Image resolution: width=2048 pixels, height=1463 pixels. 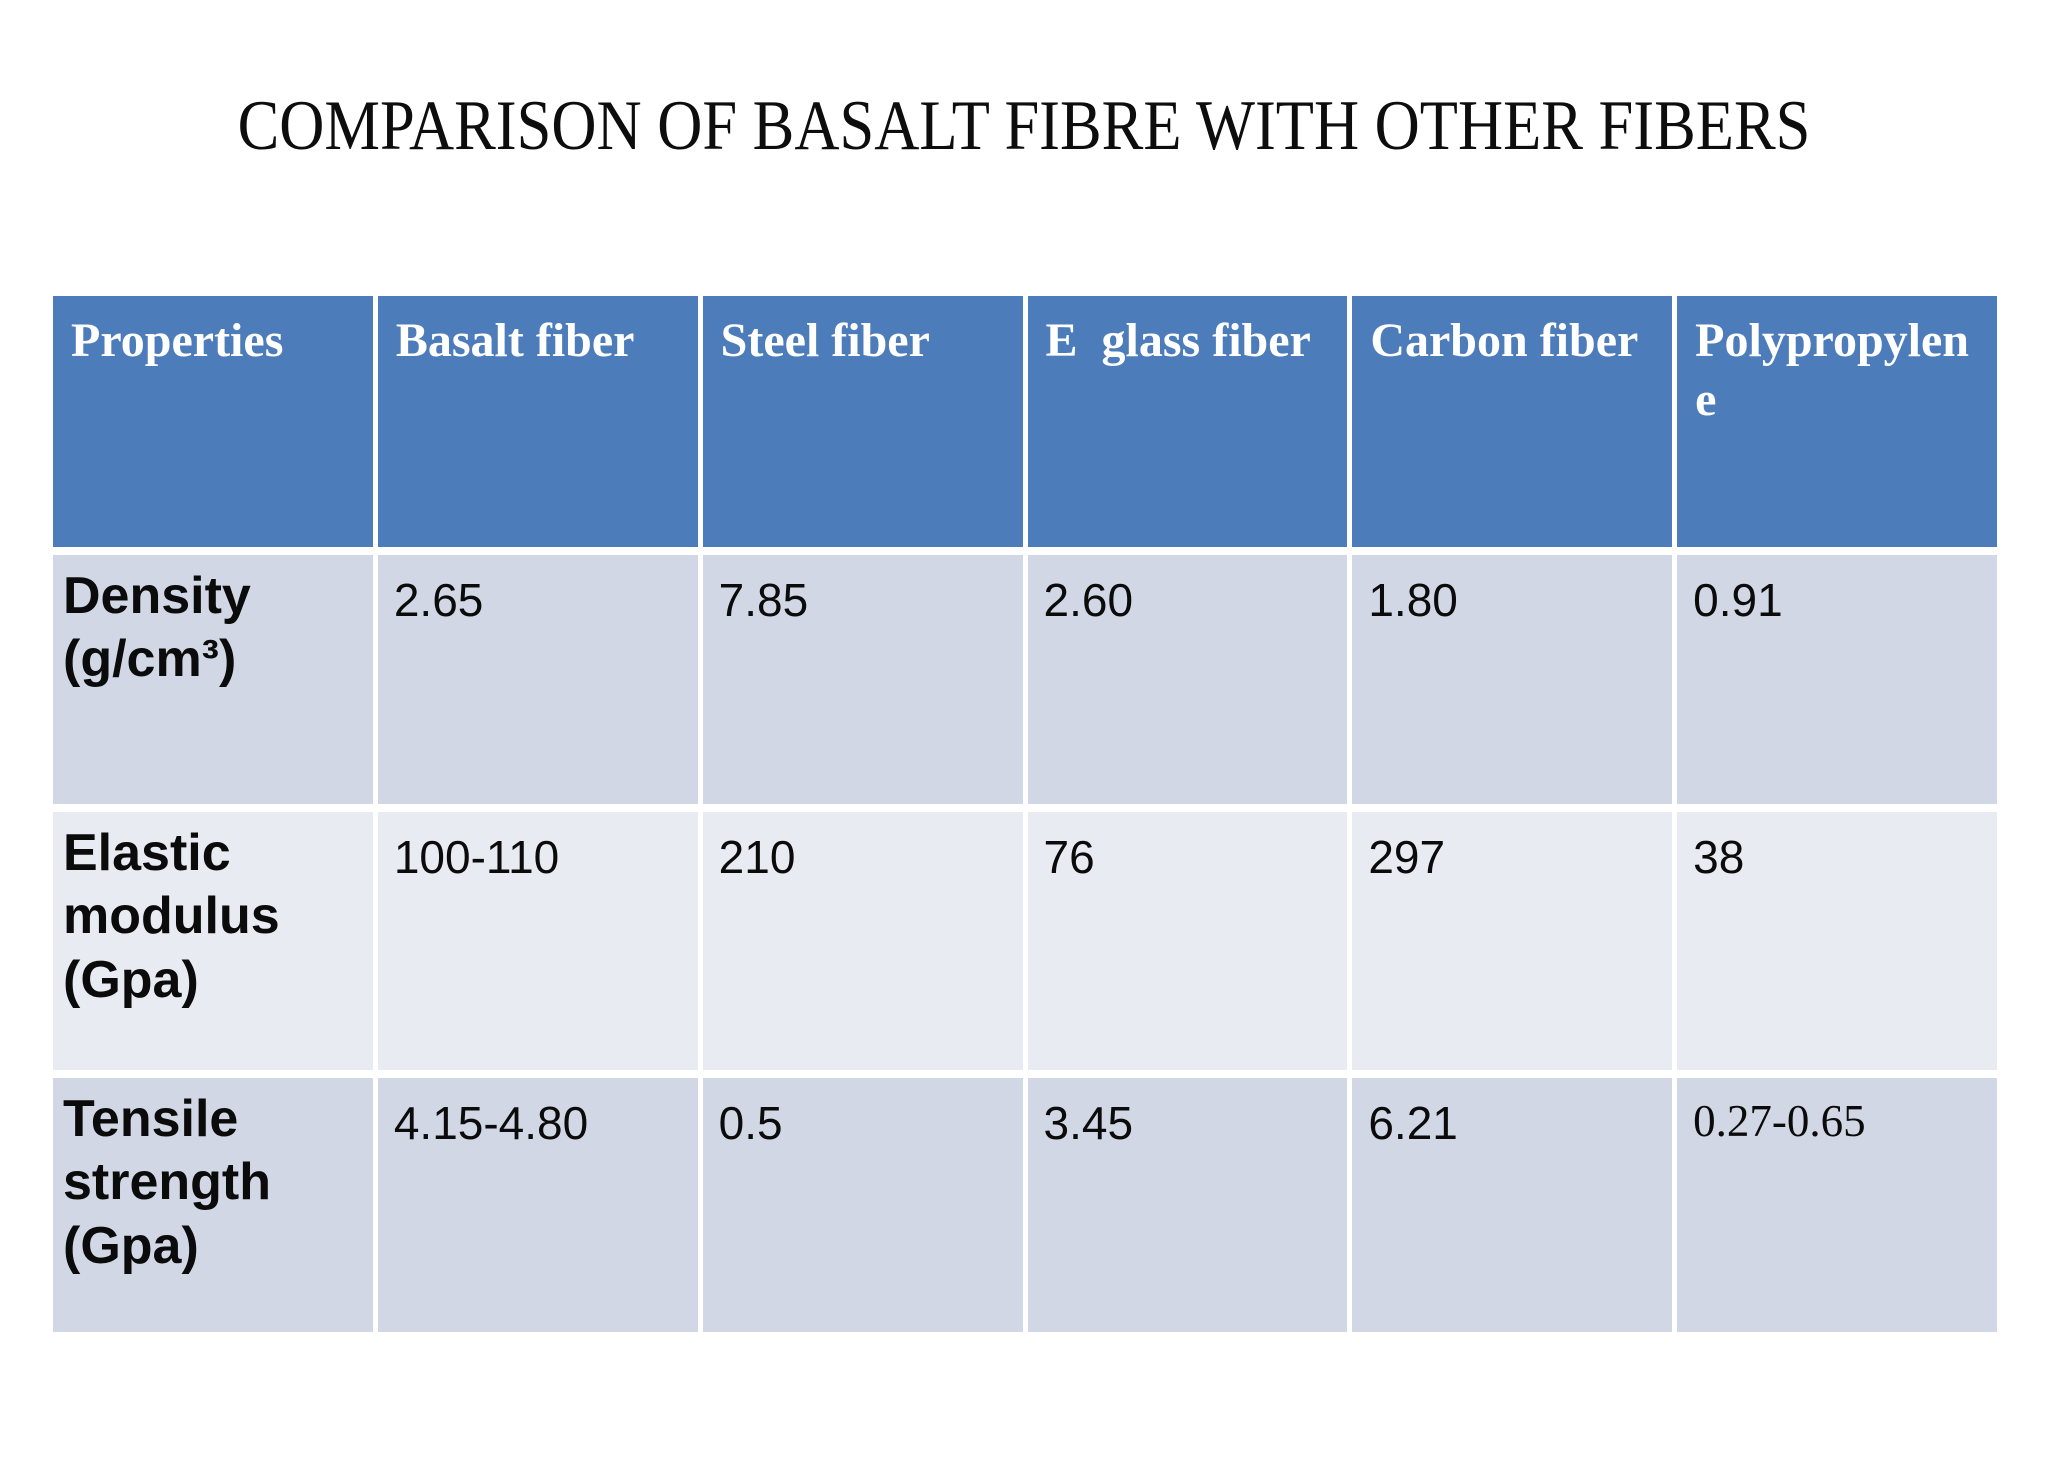 I want to click on value-cell: 2.65, so click(x=537, y=679).